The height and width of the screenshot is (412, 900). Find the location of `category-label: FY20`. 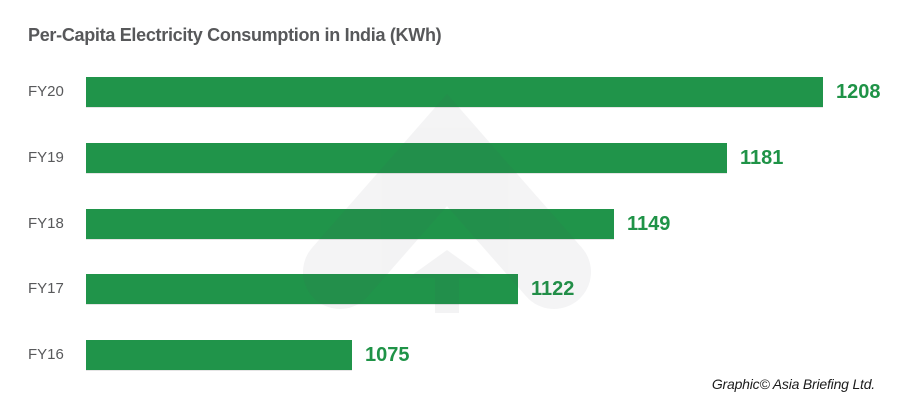

category-label: FY20 is located at coordinates (46, 91).